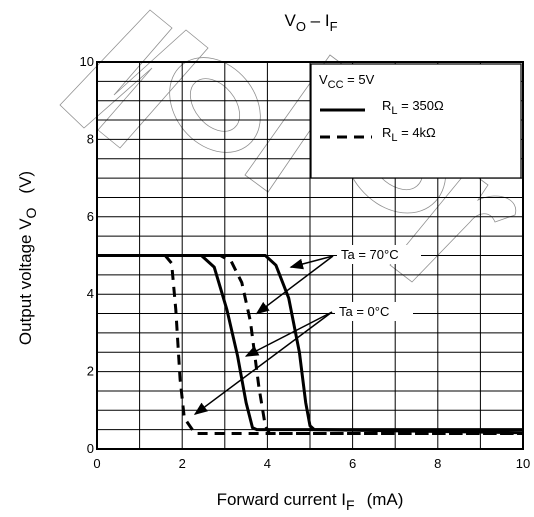  What do you see at coordinates (310, 501) in the screenshot?
I see `x-axis-label: Forward current IF (mA)` at bounding box center [310, 501].